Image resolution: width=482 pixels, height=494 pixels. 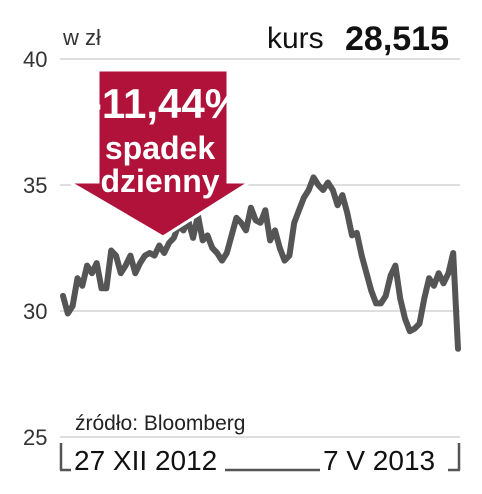 I want to click on x-label-start: 27 XII 2012, so click(x=145, y=460).